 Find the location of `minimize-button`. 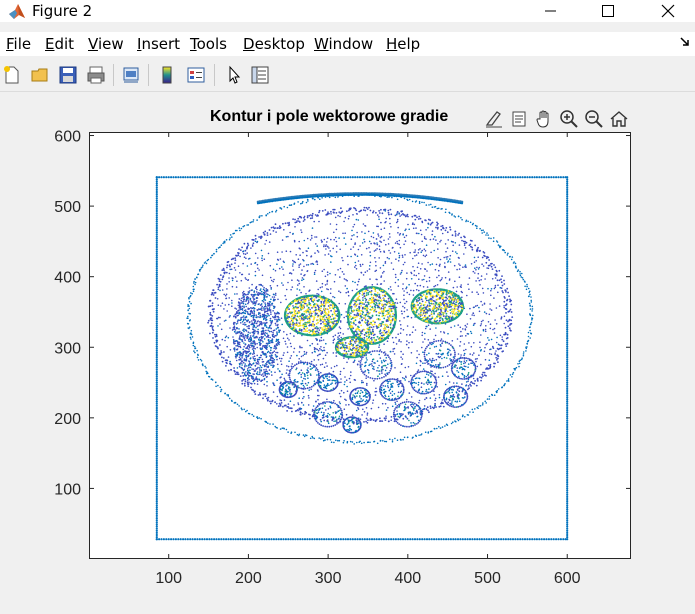

minimize-button is located at coordinates (551, 11).